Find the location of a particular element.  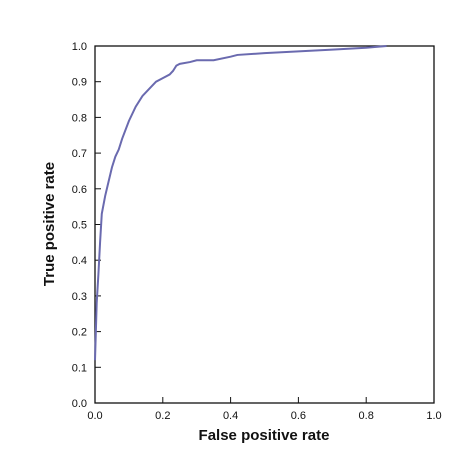

y-tick-label: 0.5 is located at coordinates (79, 226).